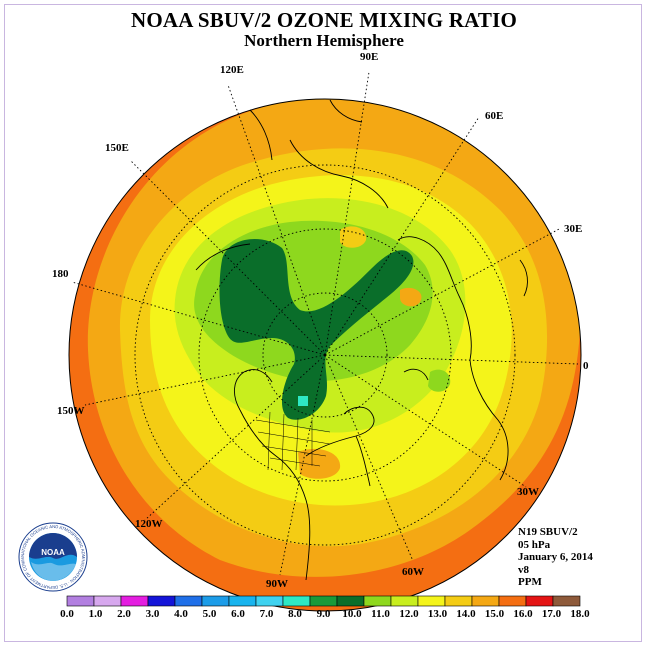 The width and height of the screenshot is (648, 648). Describe the element at coordinates (573, 229) in the screenshot. I see `lon-label-30e: 30E` at that location.